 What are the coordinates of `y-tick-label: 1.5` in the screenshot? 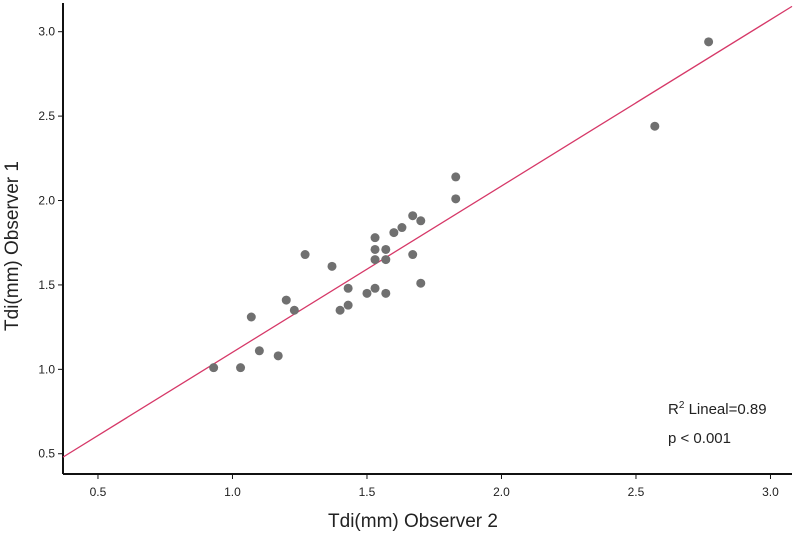 It's located at (46, 285).